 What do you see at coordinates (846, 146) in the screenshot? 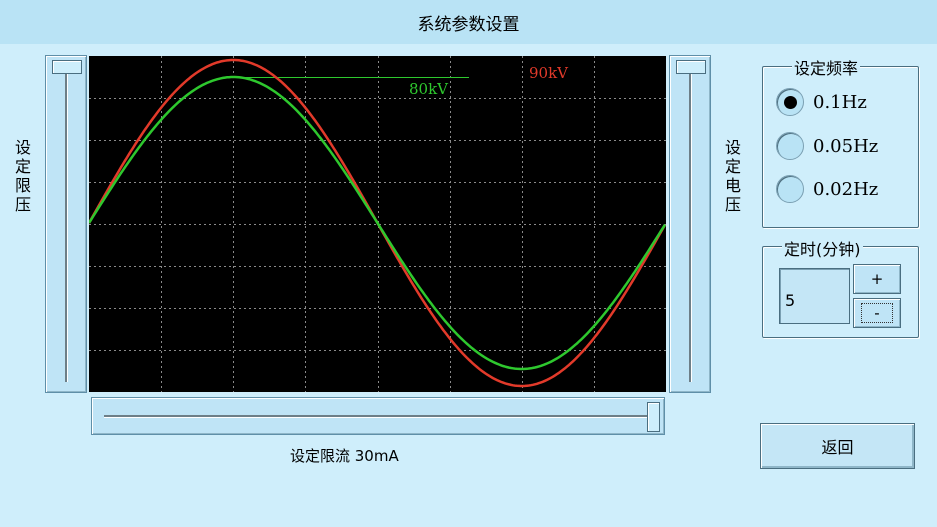
I see `frequency-option-label: 0.05Hz` at bounding box center [846, 146].